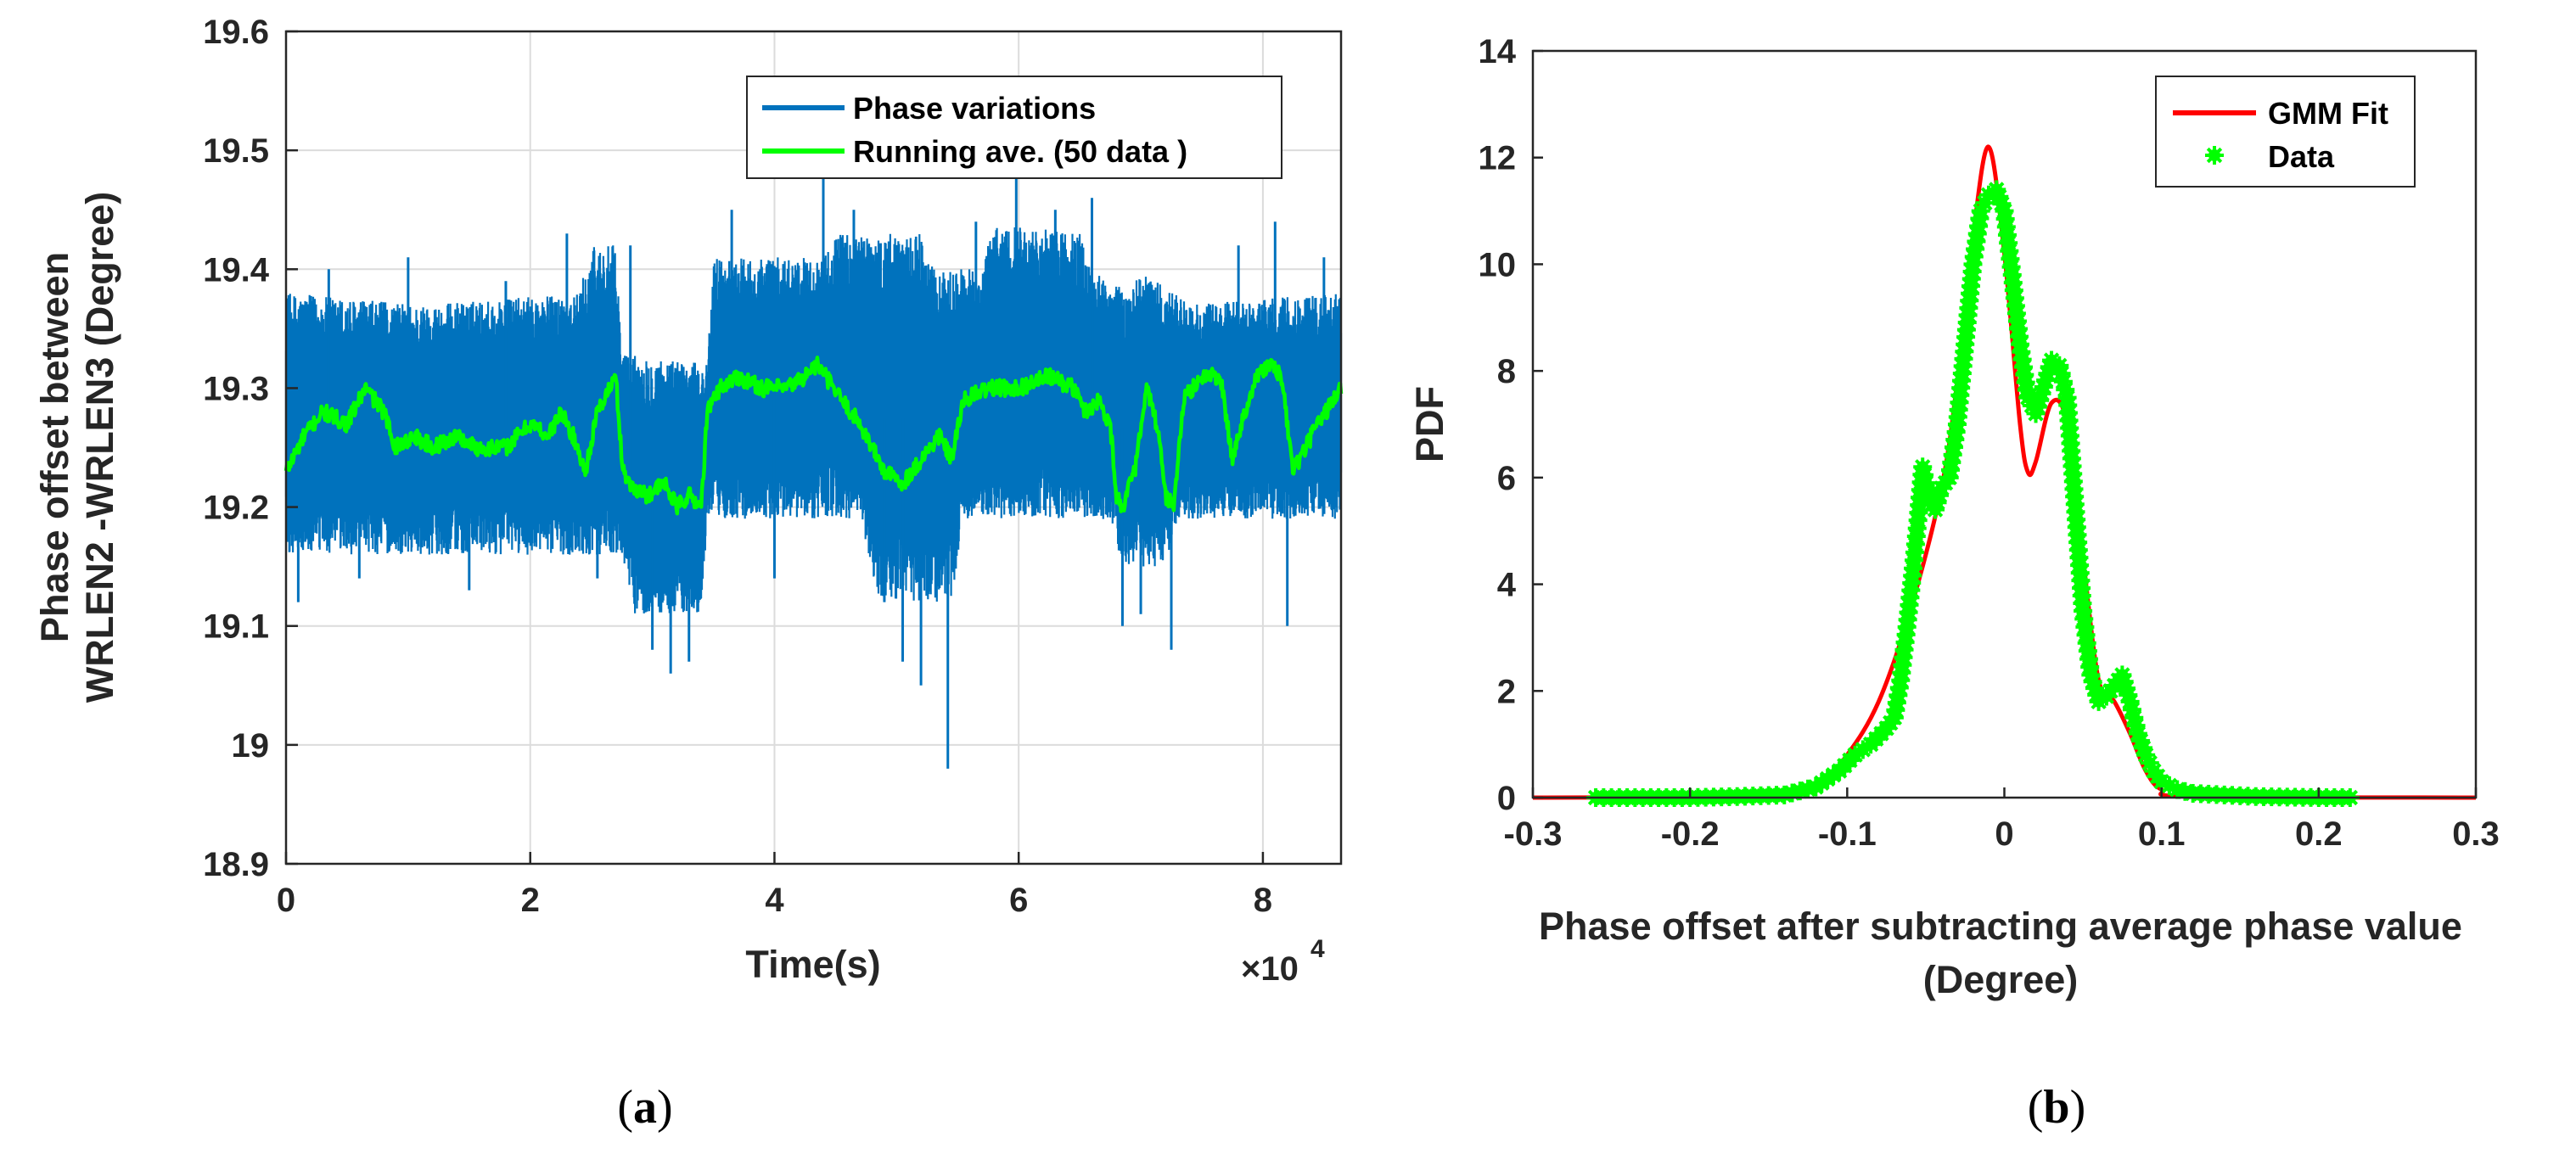  Describe the element at coordinates (236, 269) in the screenshot. I see `y-tick-label-a-5: 19.4` at that location.